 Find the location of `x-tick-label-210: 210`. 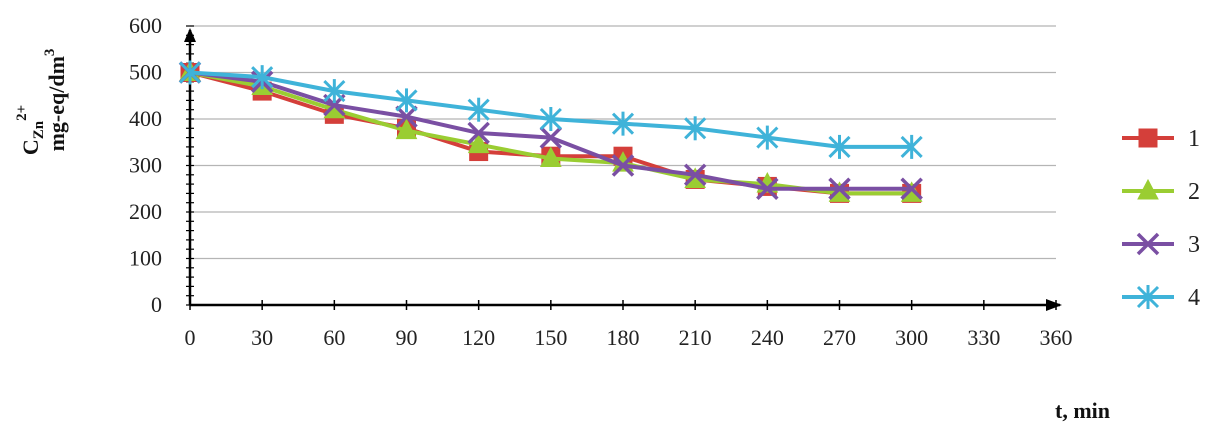

x-tick-label-210: 210 is located at coordinates (695, 337).